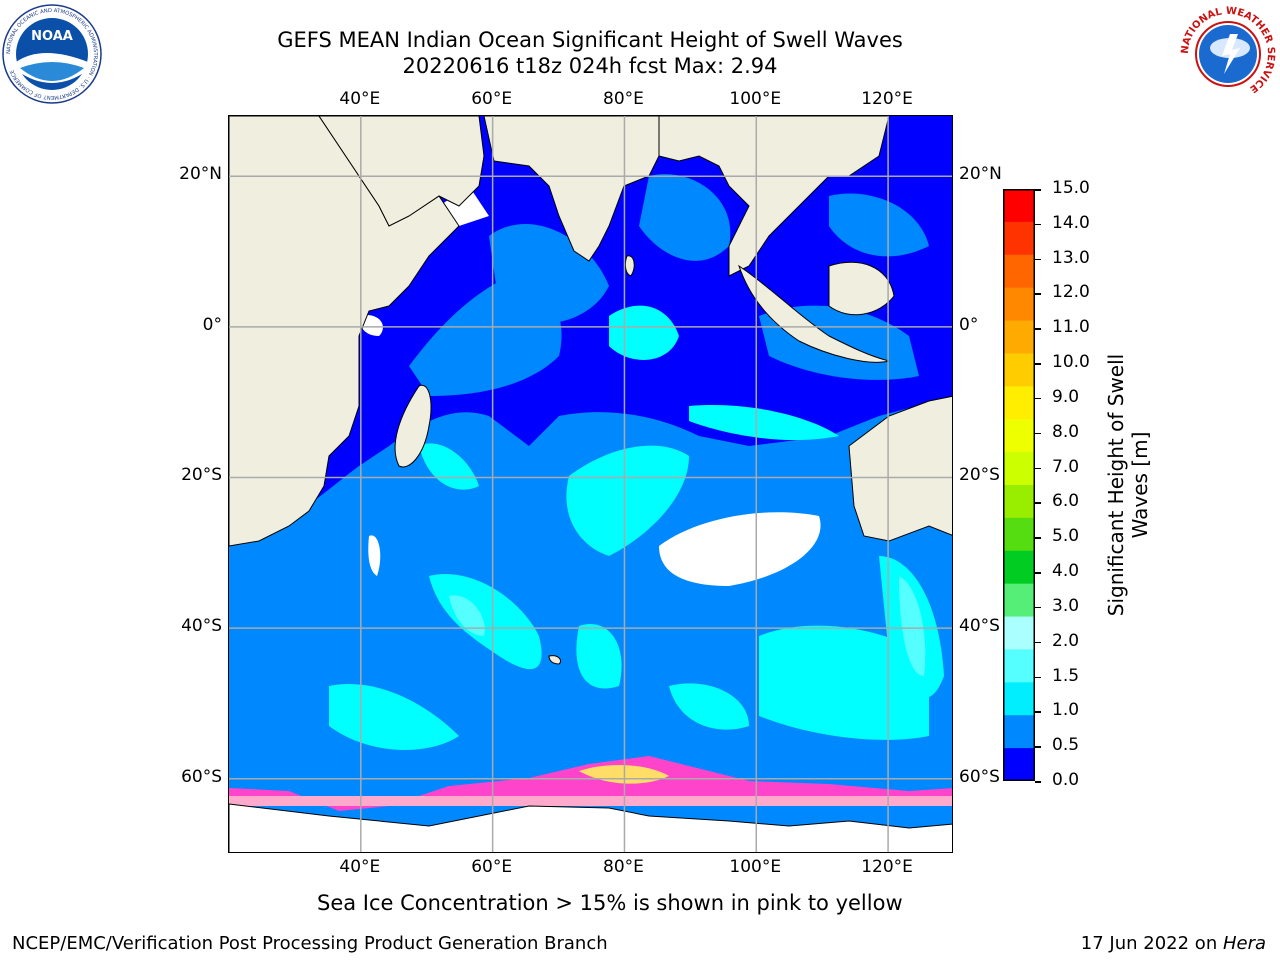 This screenshot has height=960, width=1280. What do you see at coordinates (1140, 485) in the screenshot?
I see `colorbar-label-line2: Waves [m]` at bounding box center [1140, 485].